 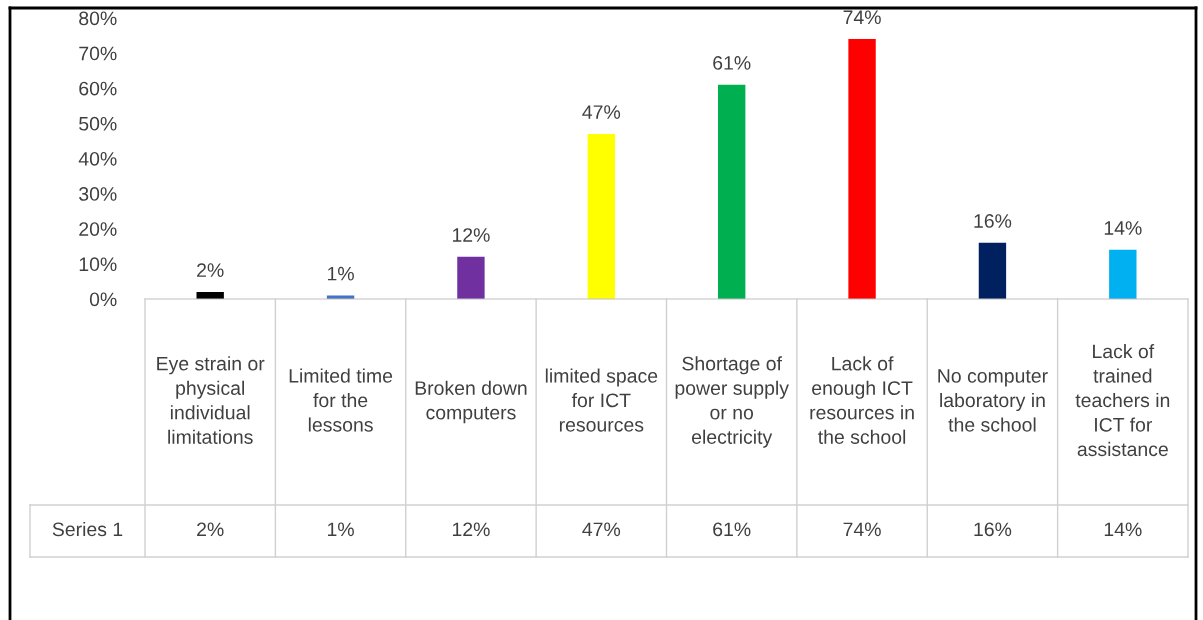 I want to click on text: 47%, so click(x=601, y=112).